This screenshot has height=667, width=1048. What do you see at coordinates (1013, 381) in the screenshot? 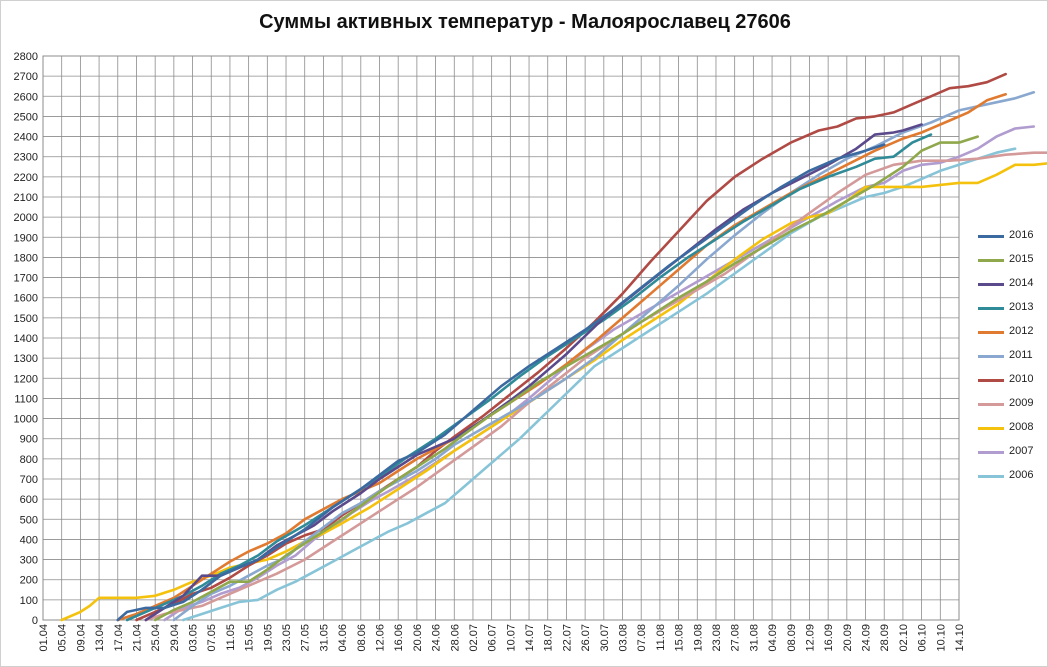
I see `legend-item-2010: 2010` at bounding box center [1013, 381].